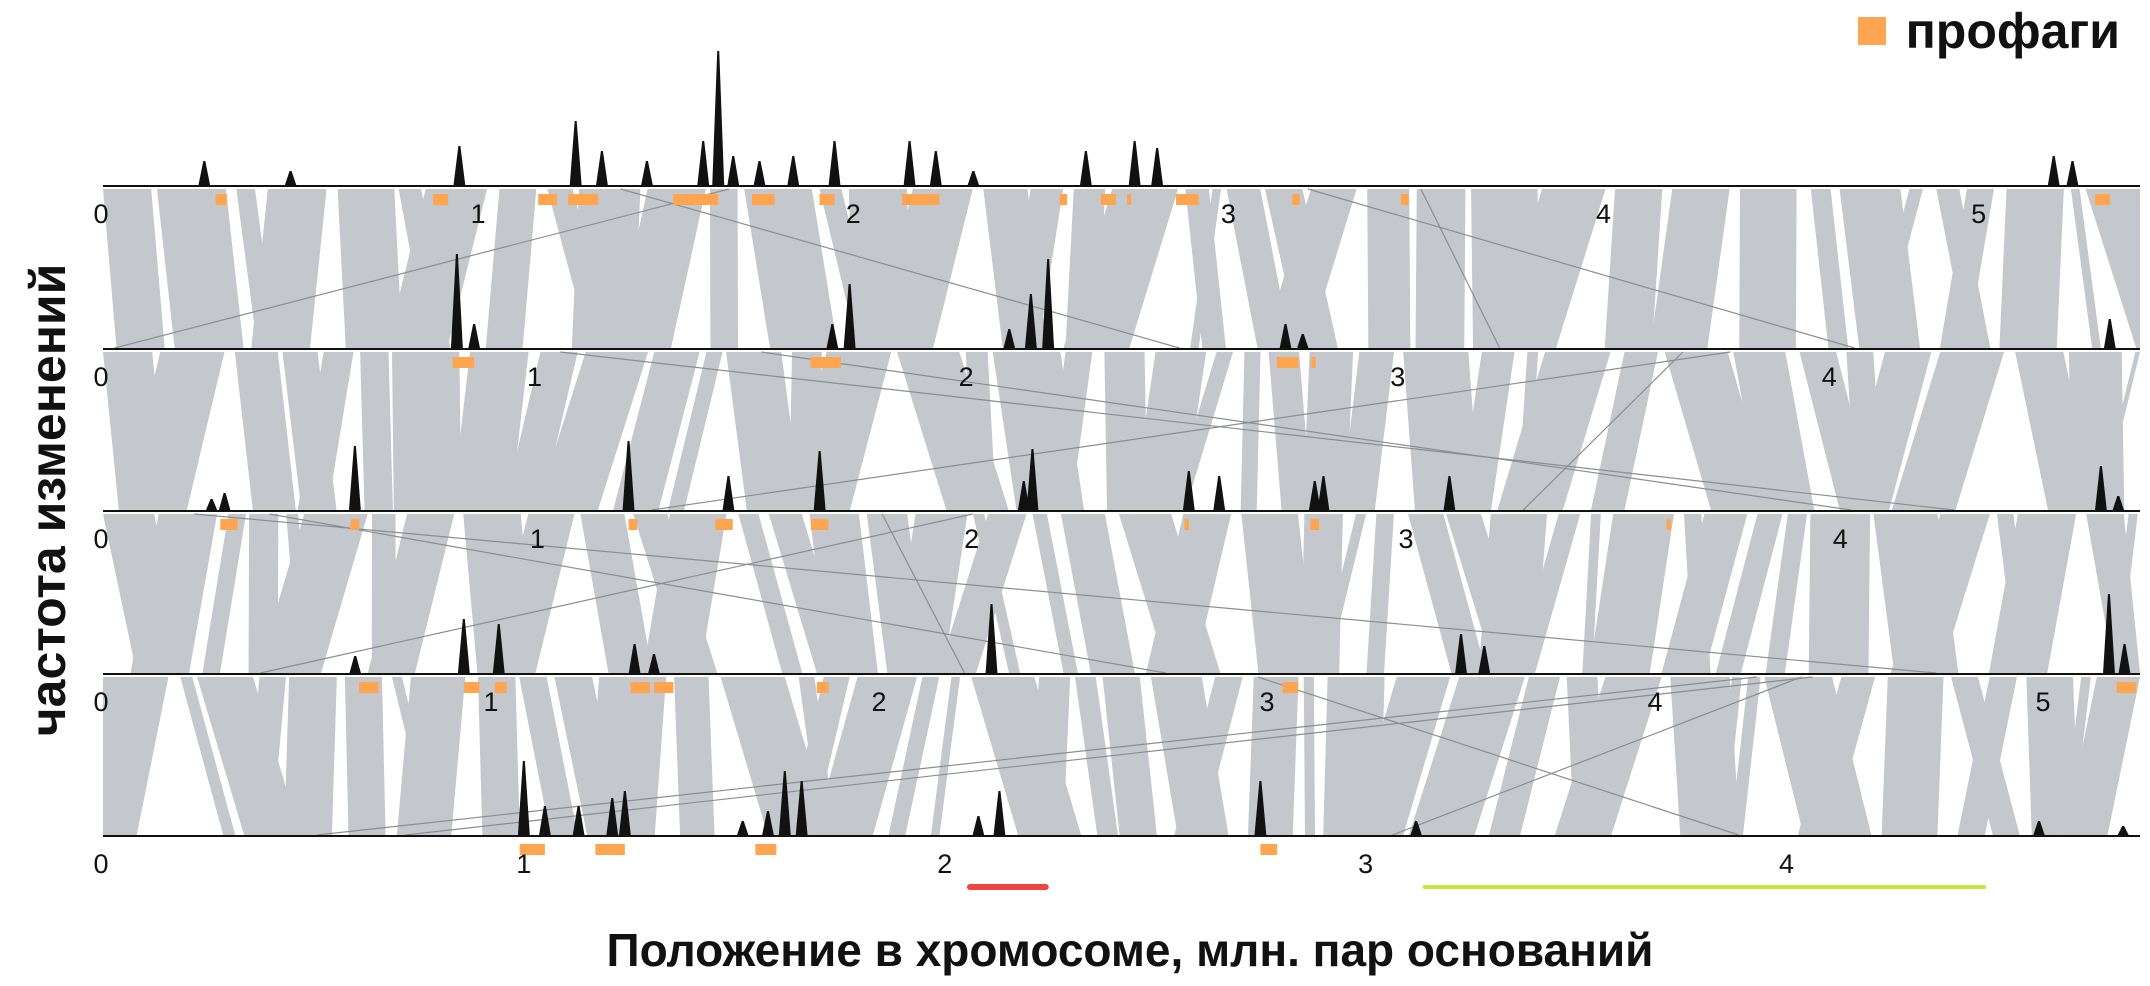 The image size is (2150, 986). What do you see at coordinates (898, 849) in the screenshot?
I see `genome-5-prophages` at bounding box center [898, 849].